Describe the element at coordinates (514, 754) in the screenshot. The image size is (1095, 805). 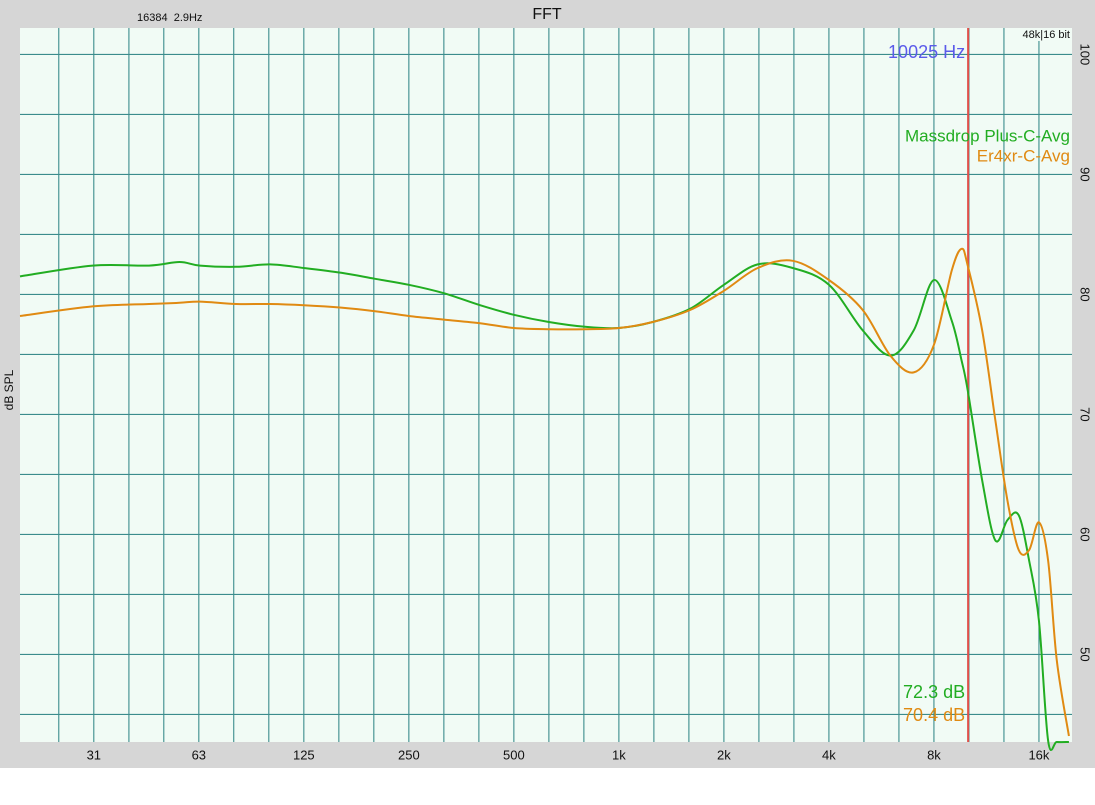
I see `x-tick-label: 500` at that location.